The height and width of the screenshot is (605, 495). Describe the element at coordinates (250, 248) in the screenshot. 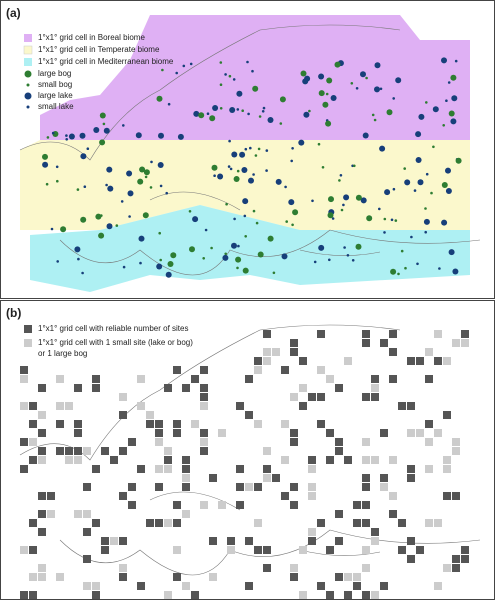

I see `mediterranean-area` at that location.